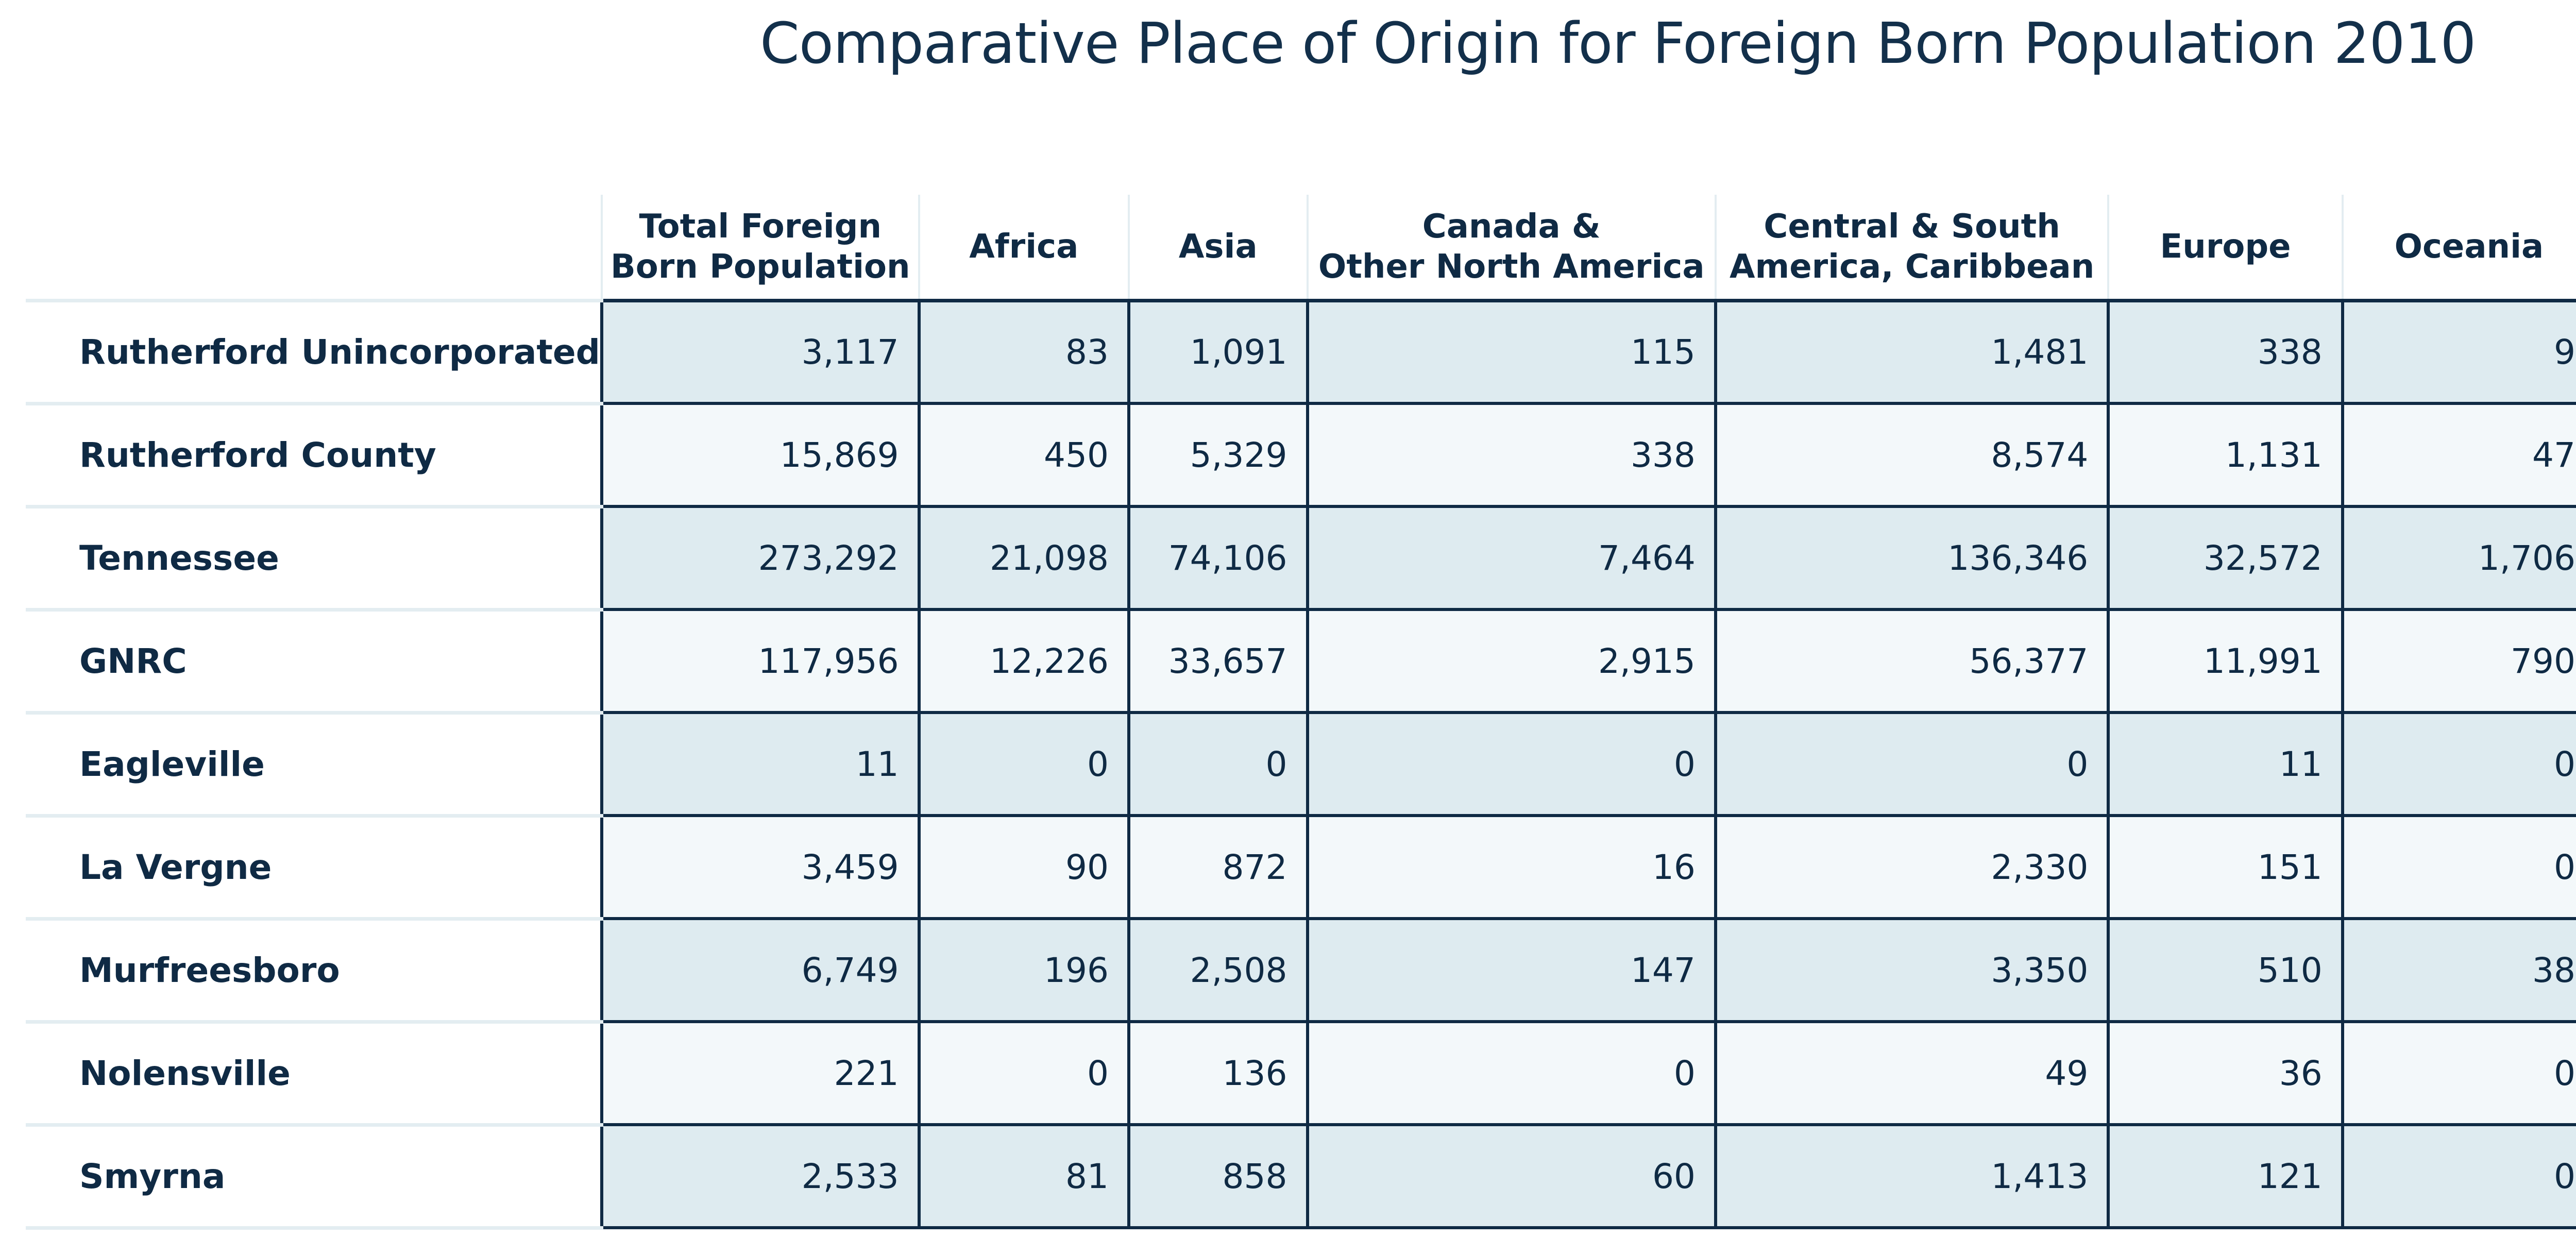 Image resolution: width=2576 pixels, height=1255 pixels. Describe the element at coordinates (761, 867) in the screenshot. I see `table-cell: 3,459` at that location.